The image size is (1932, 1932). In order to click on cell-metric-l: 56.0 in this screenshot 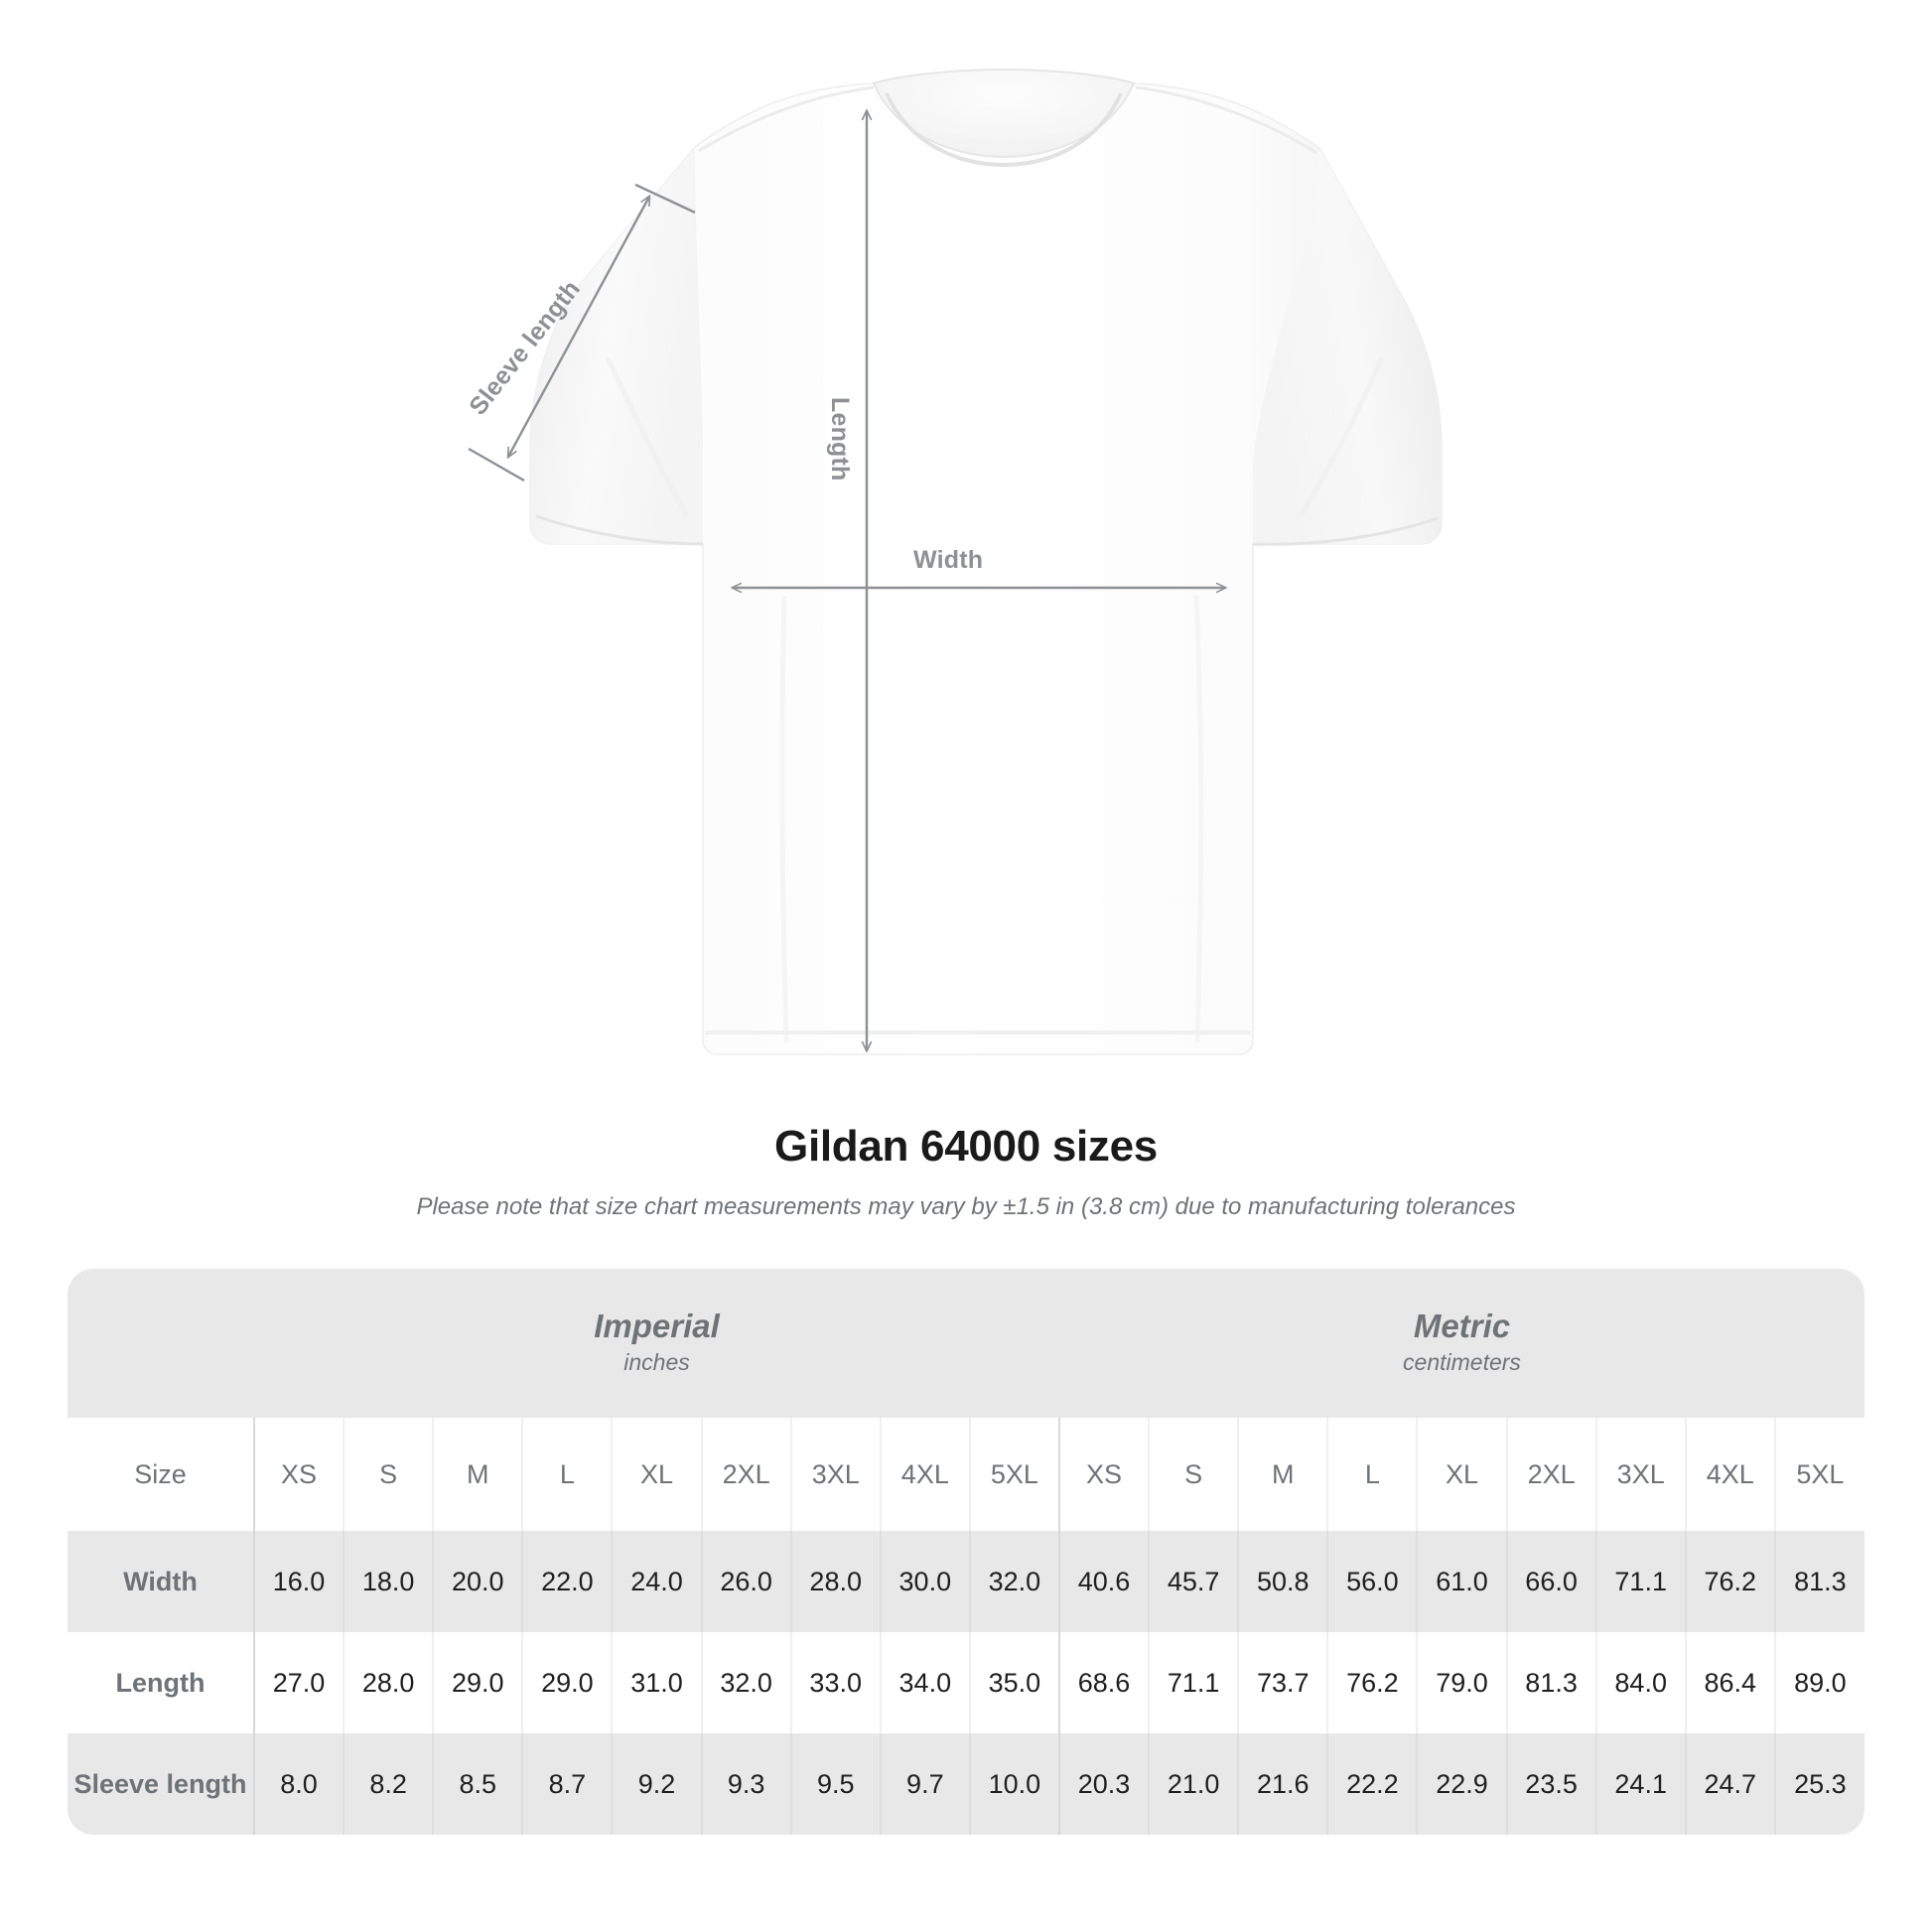, I will do `click(1372, 1581)`.